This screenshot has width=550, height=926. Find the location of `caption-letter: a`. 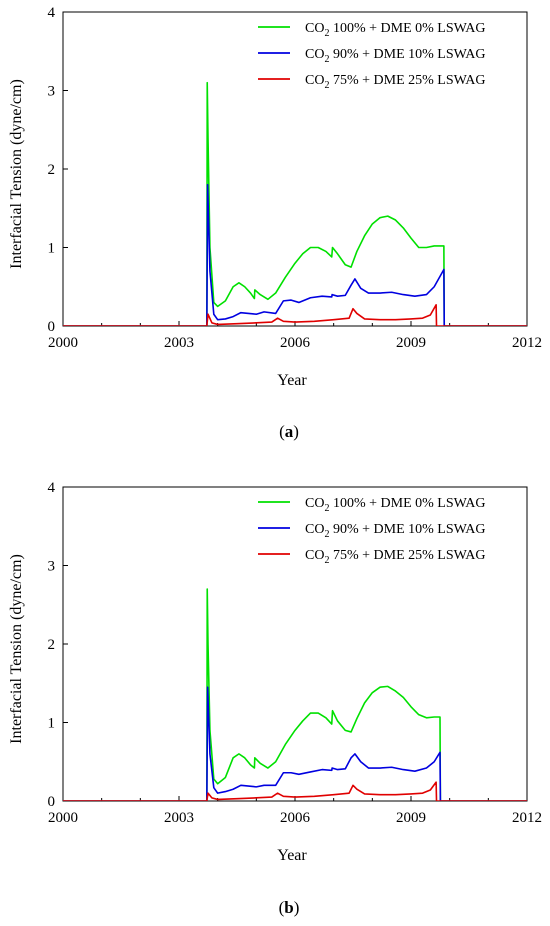

caption-letter: a is located at coordinates (289, 431).